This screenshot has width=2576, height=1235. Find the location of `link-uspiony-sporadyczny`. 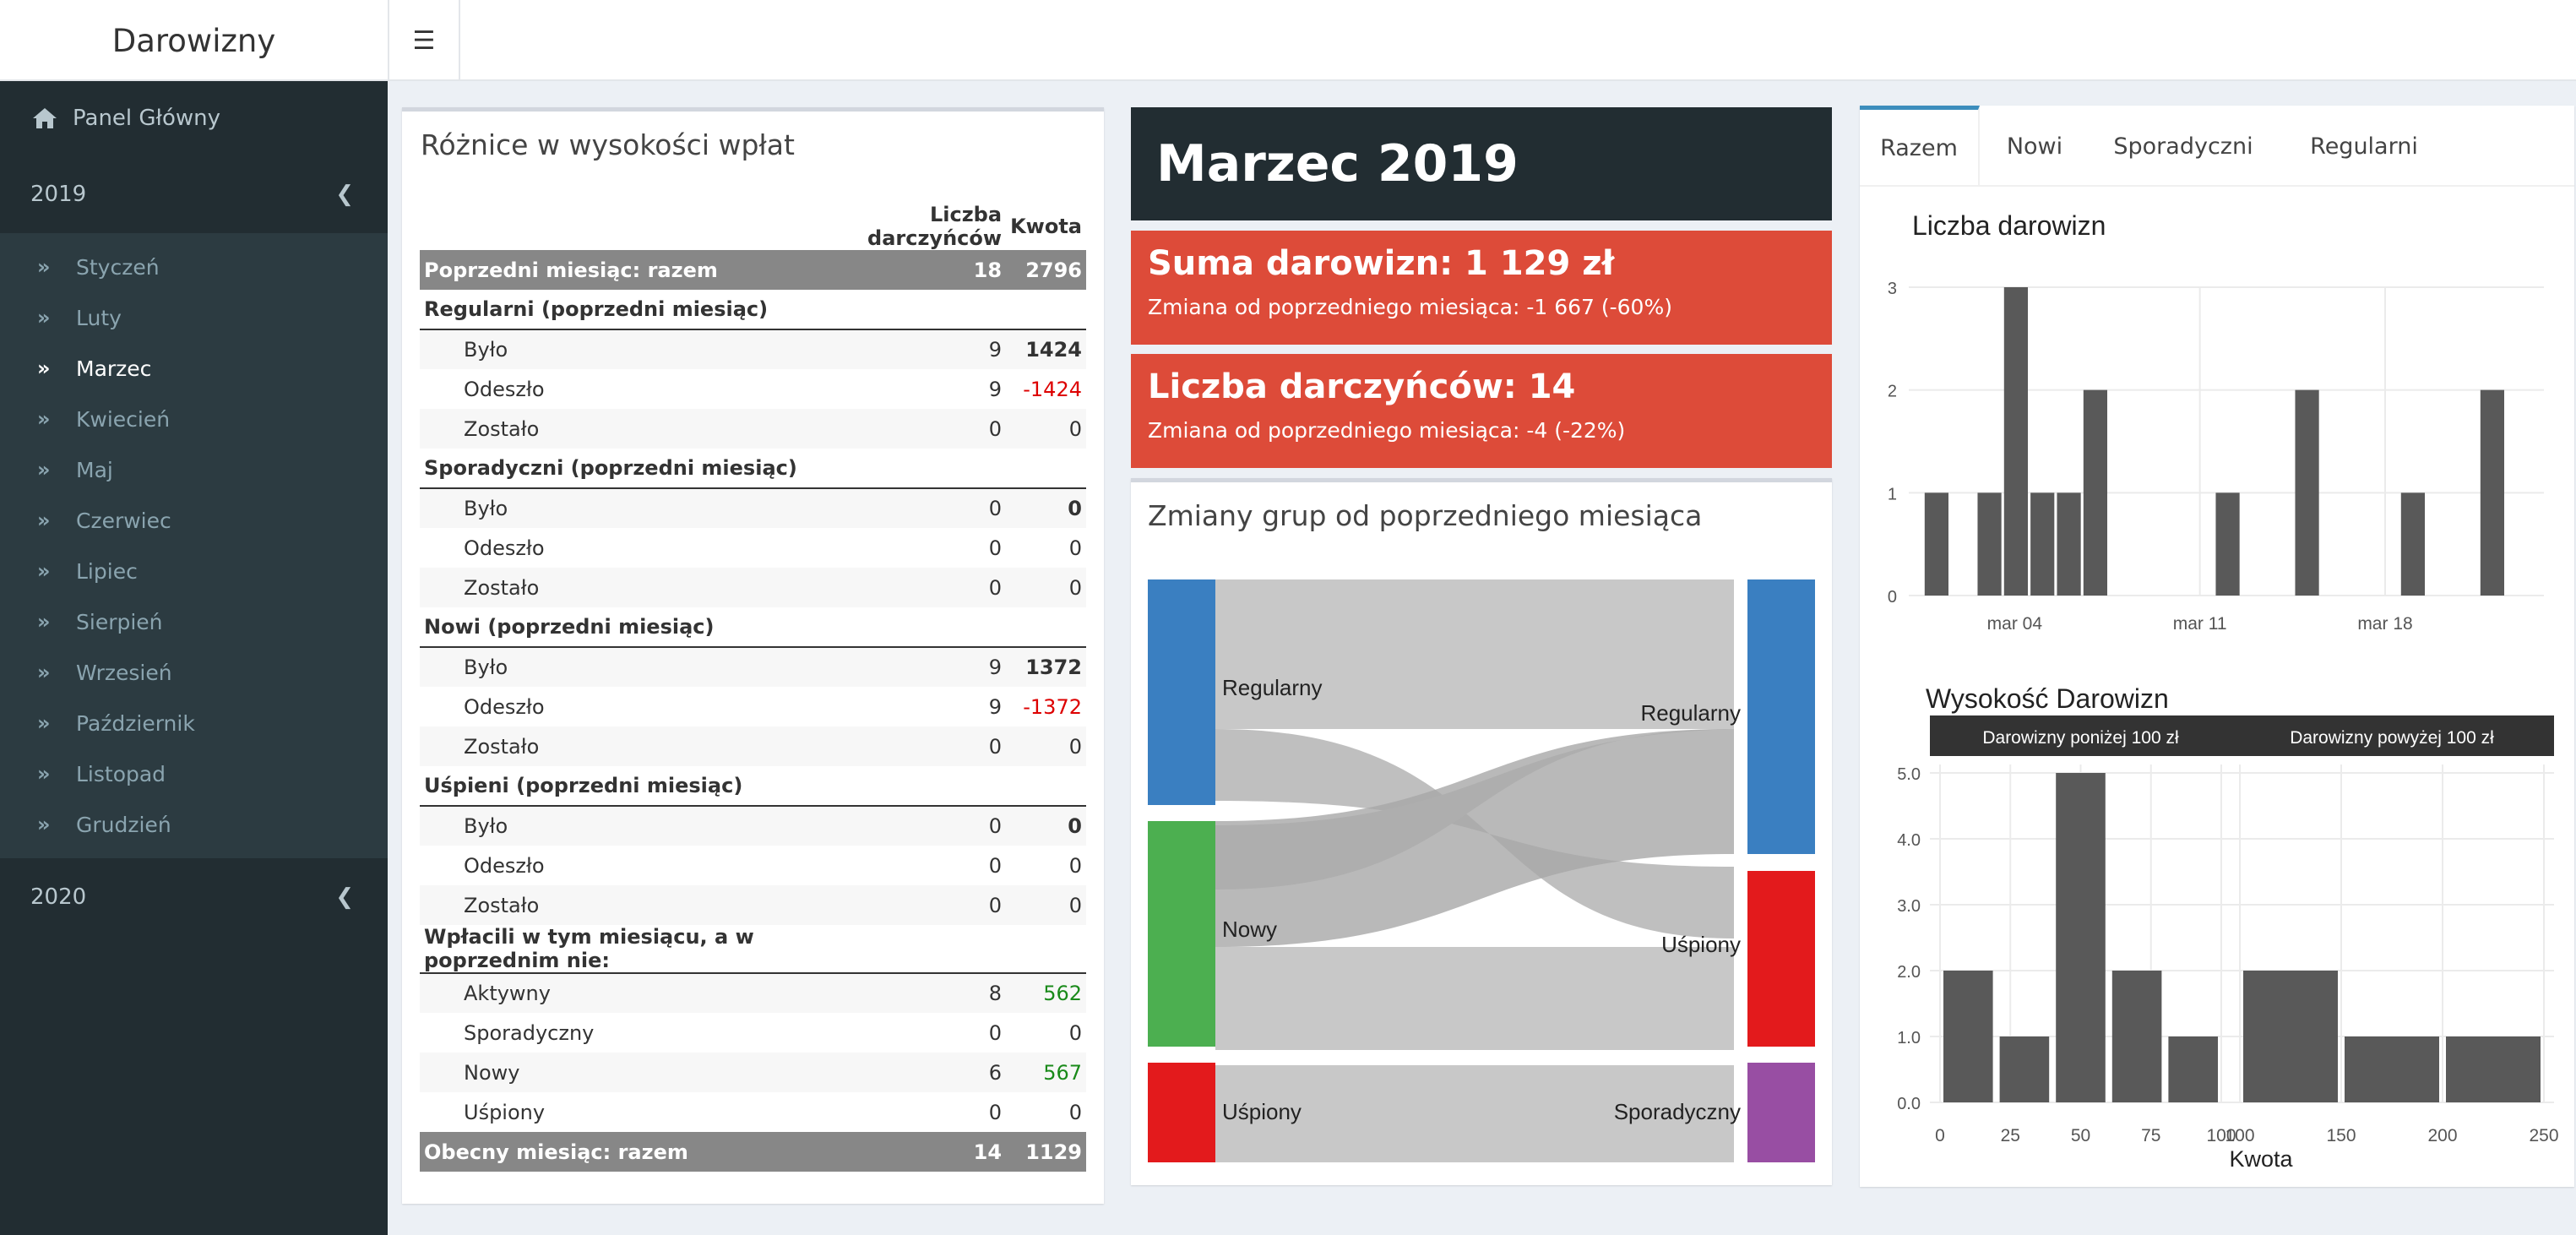

link-uspiony-sporadyczny is located at coordinates (1474, 1114).